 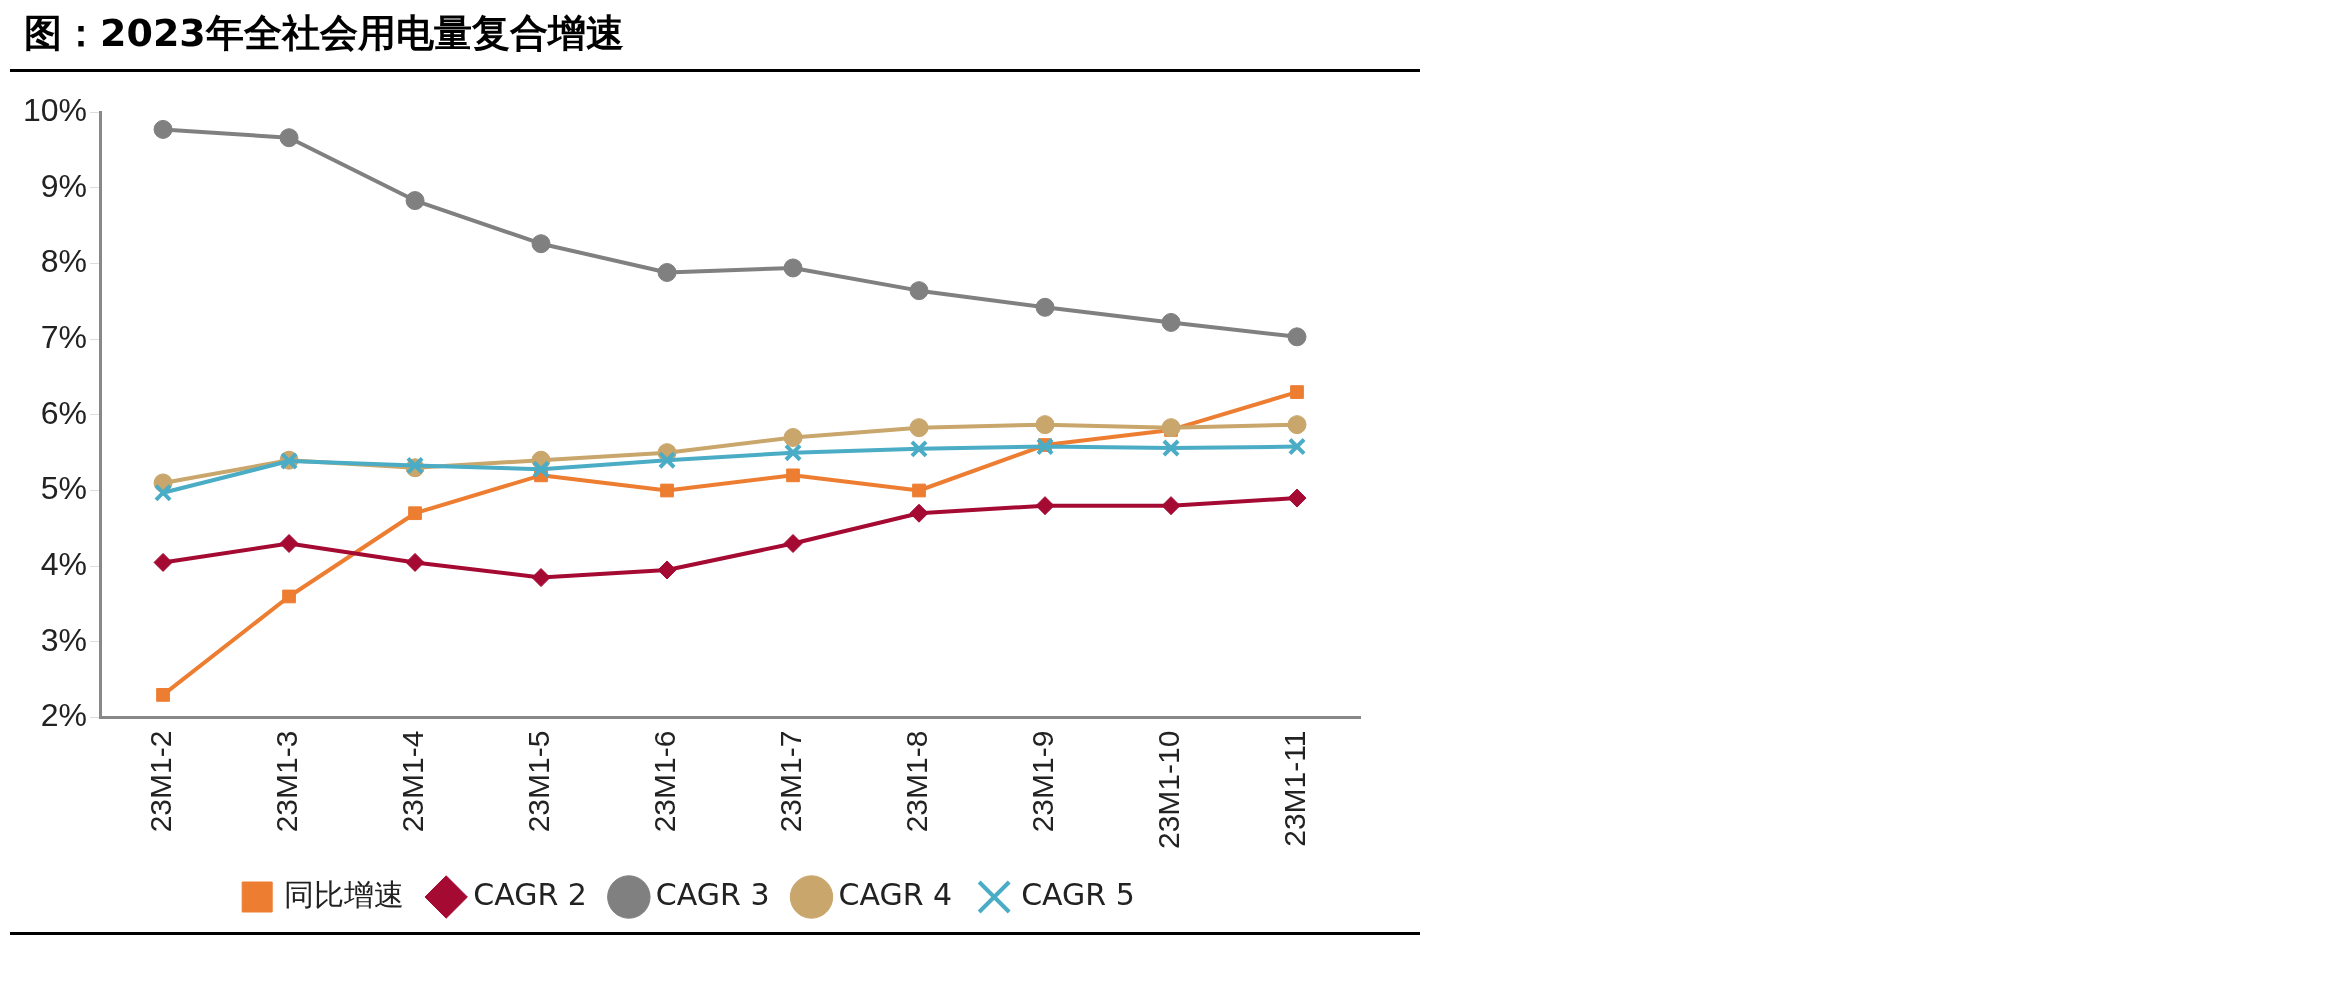 I want to click on y-tick-label: 10%, so click(x=55, y=109).